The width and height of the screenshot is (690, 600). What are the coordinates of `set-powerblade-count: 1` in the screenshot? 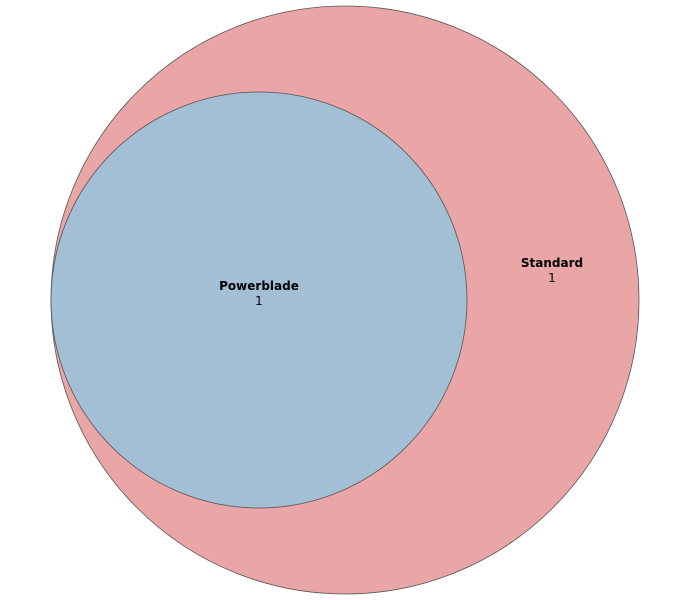 It's located at (259, 301).